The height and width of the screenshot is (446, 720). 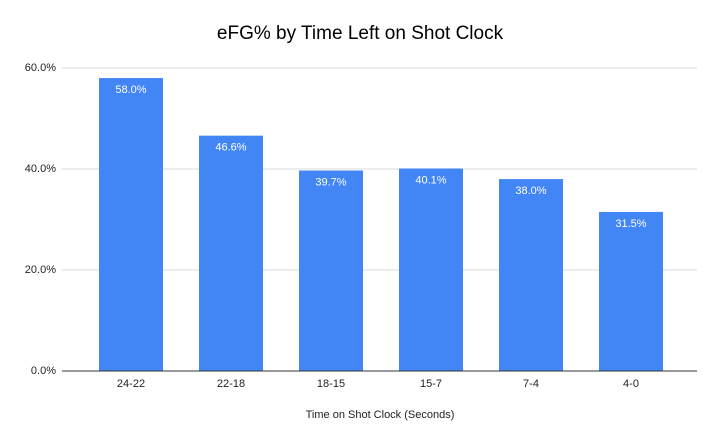 I want to click on y-tick-label: 20.0%, so click(x=40, y=270).